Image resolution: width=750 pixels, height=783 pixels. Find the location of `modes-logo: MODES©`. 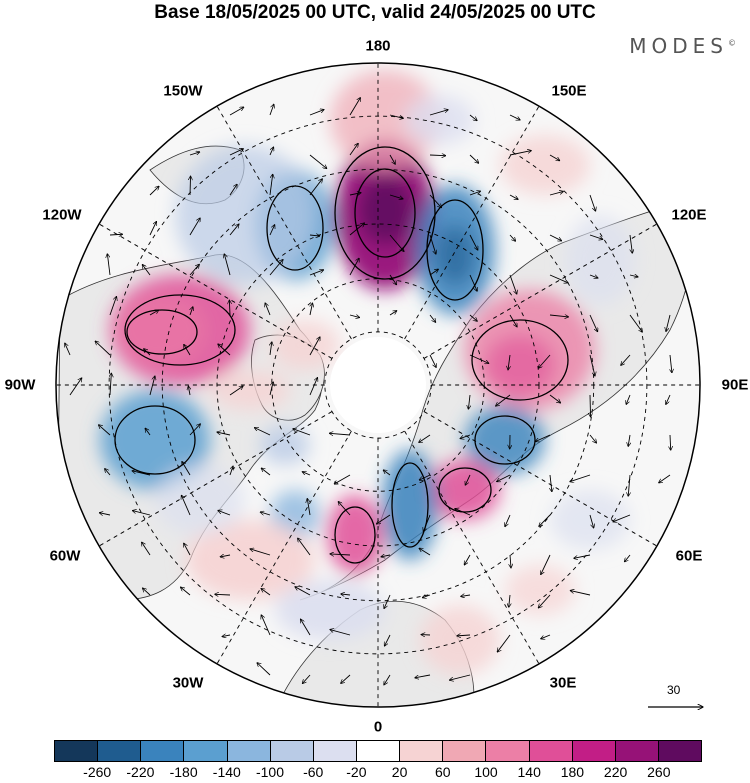

modes-logo: MODES© is located at coordinates (682, 46).